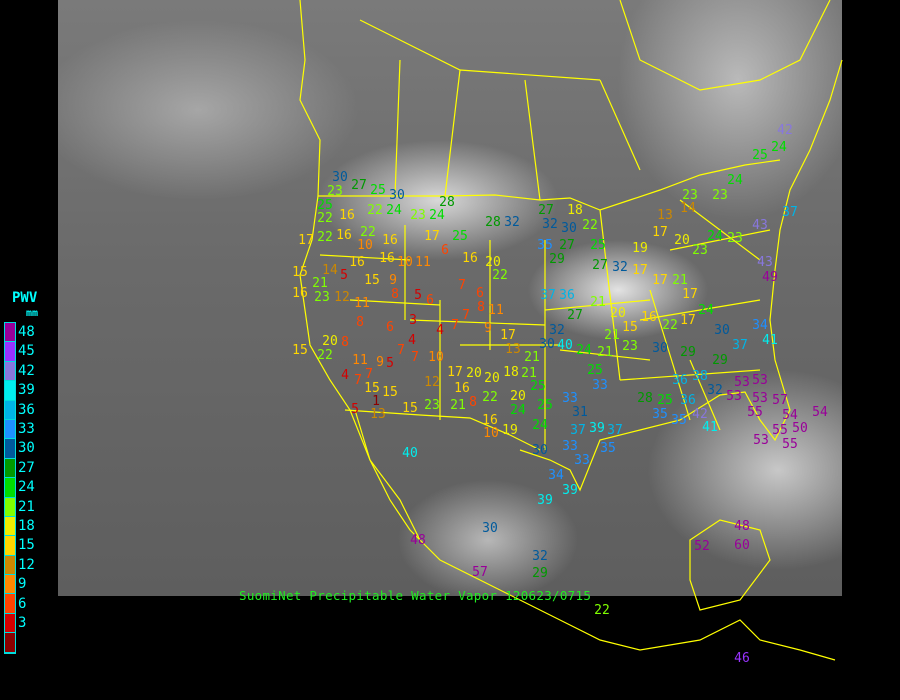  What do you see at coordinates (800, 428) in the screenshot?
I see `station-pwv-value: 50` at bounding box center [800, 428].